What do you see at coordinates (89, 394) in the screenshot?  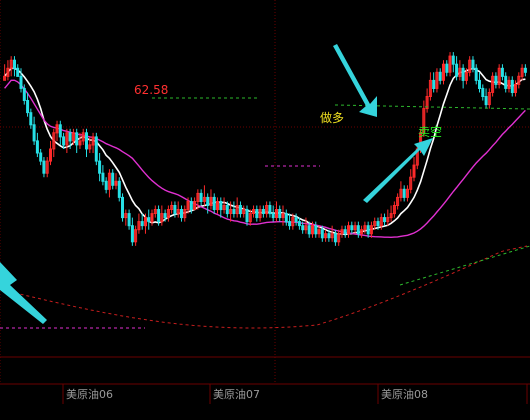 I see `month-label: 美原油06` at bounding box center [89, 394].